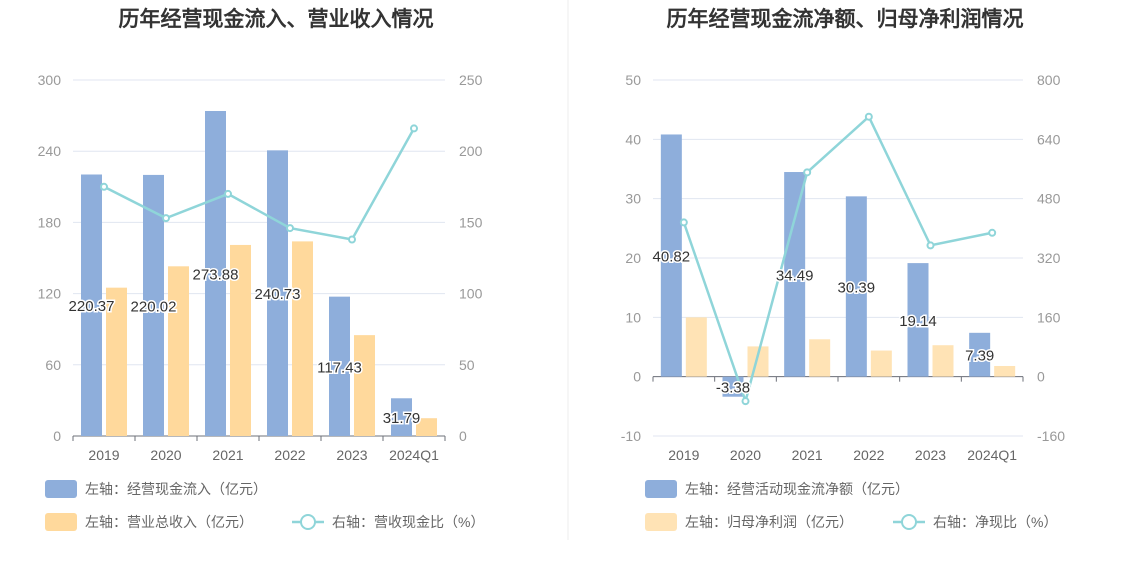 The height and width of the screenshot is (582, 1134). I want to click on left-axis-tick: 10, so click(633, 317).